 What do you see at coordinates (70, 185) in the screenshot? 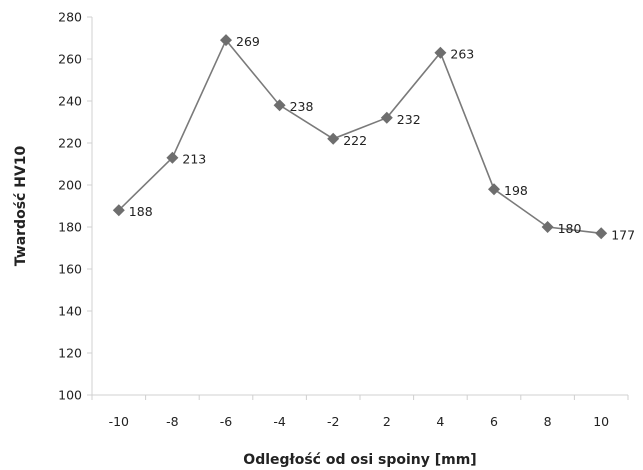
I see `y-tick-label: 200` at bounding box center [70, 185].